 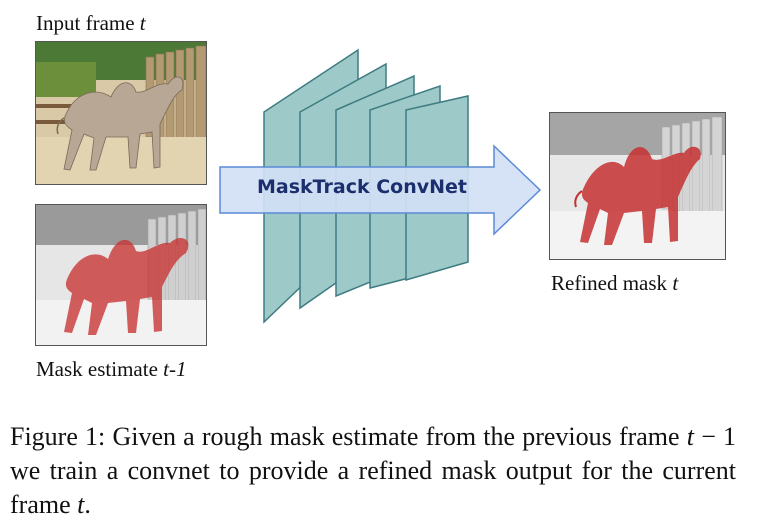 What do you see at coordinates (362, 187) in the screenshot?
I see `convnet-label: MaskTrack ConvNet` at bounding box center [362, 187].